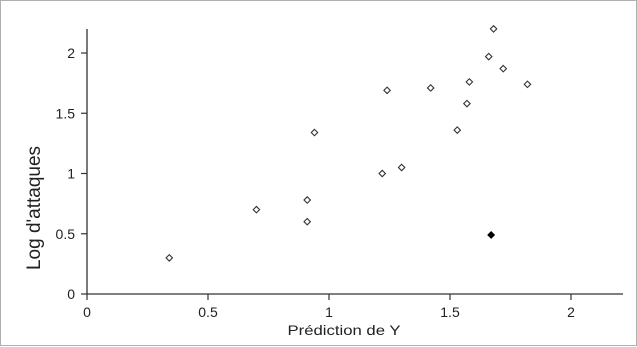  Describe the element at coordinates (66, 234) in the screenshot. I see `y-tick-label: 0.5` at that location.